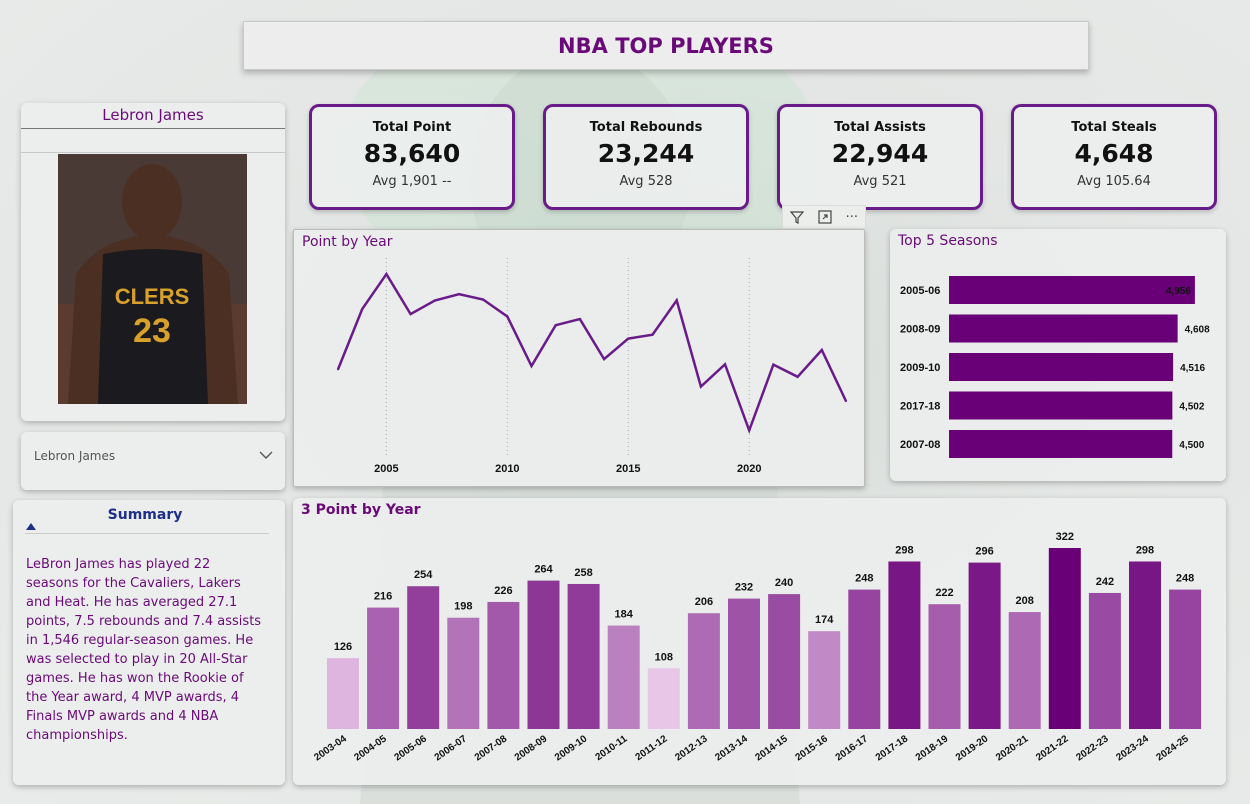 The image size is (1250, 804). Describe the element at coordinates (920, 445) in the screenshot. I see `category-label: 2007-08` at that location.